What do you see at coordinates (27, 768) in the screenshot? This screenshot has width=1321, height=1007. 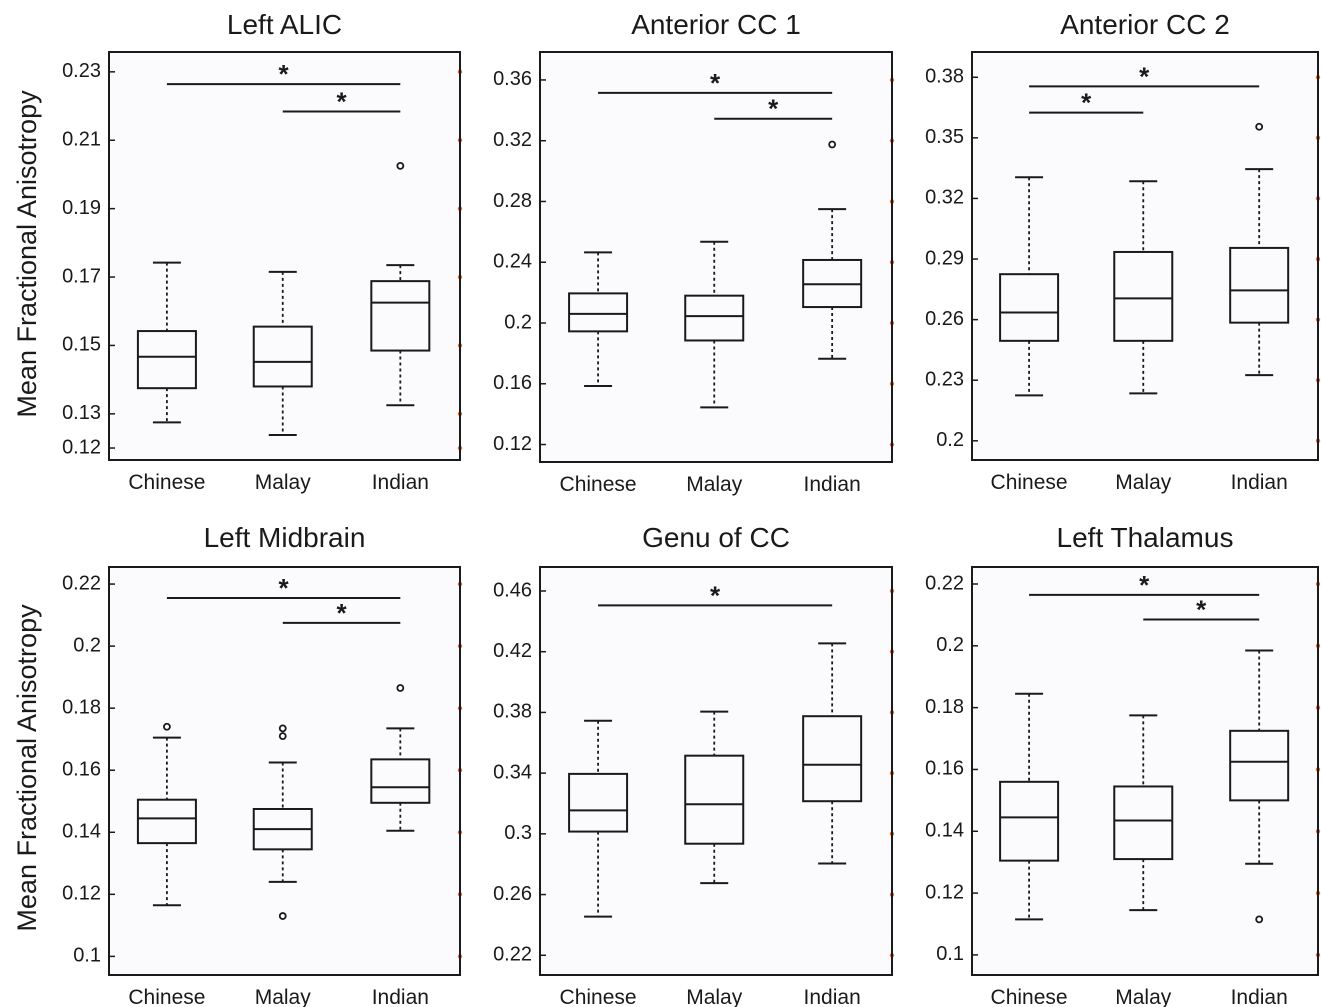 I see `y-axis-label-bottom: Mean Fractional Anisotropy` at bounding box center [27, 768].